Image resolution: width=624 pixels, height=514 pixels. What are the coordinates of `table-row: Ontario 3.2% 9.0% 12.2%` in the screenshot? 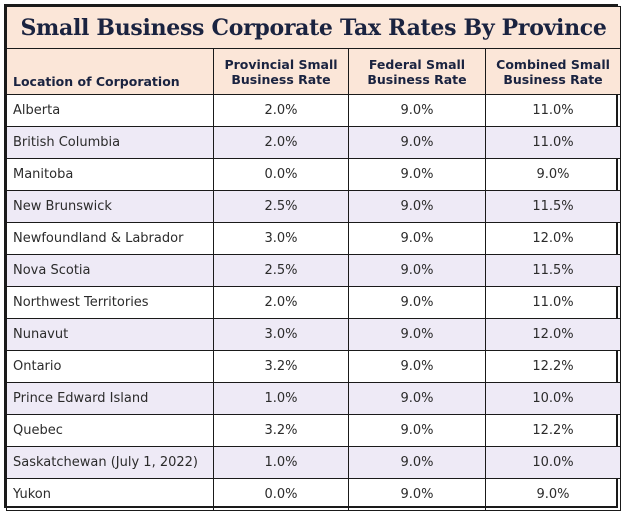 It's located at (314, 366).